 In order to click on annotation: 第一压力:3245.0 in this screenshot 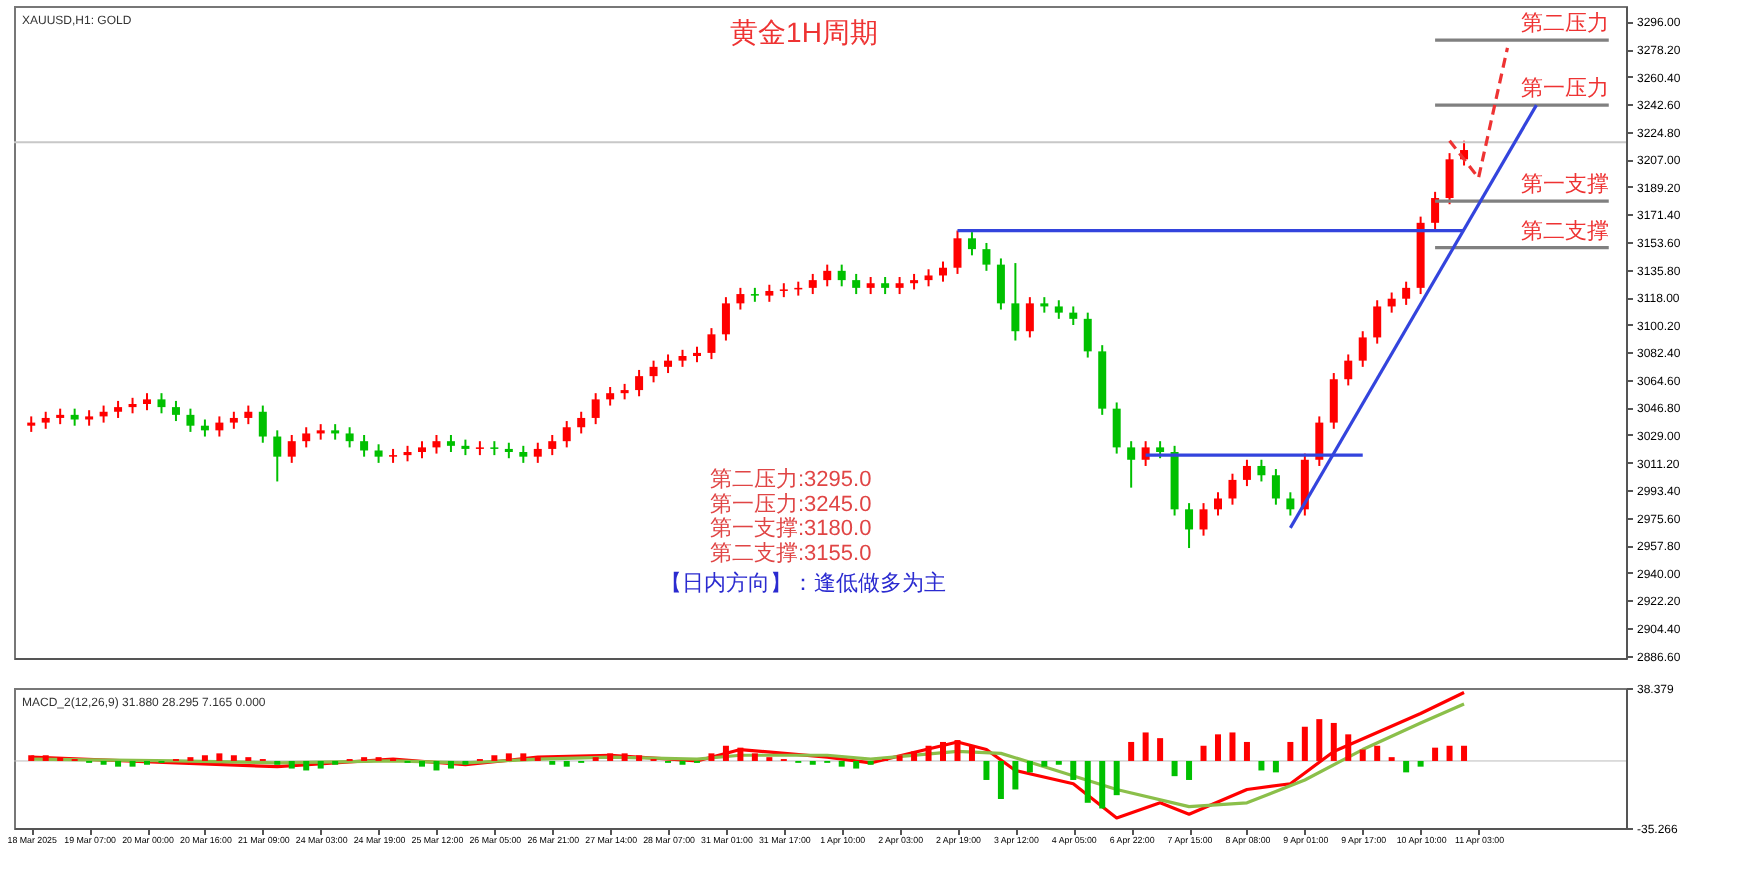, I will do `click(791, 503)`.